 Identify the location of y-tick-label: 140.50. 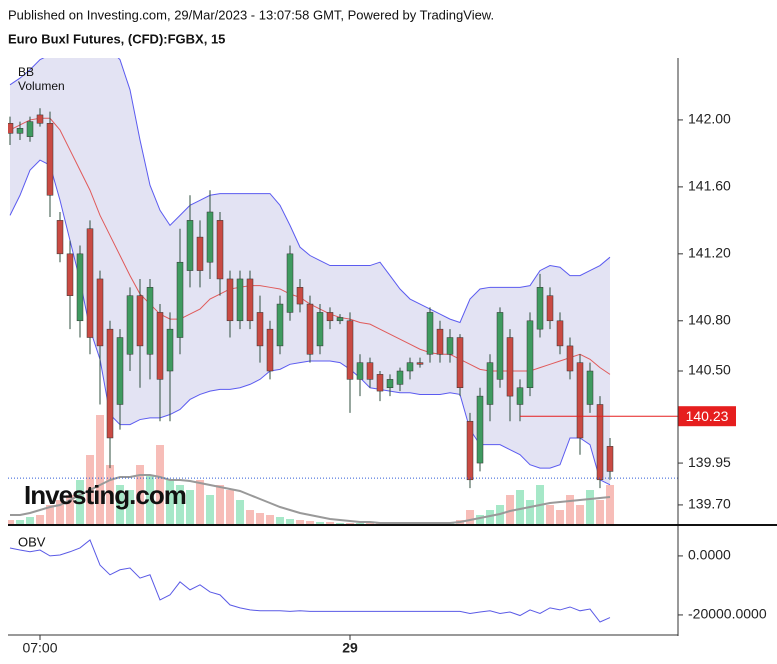
(709, 370).